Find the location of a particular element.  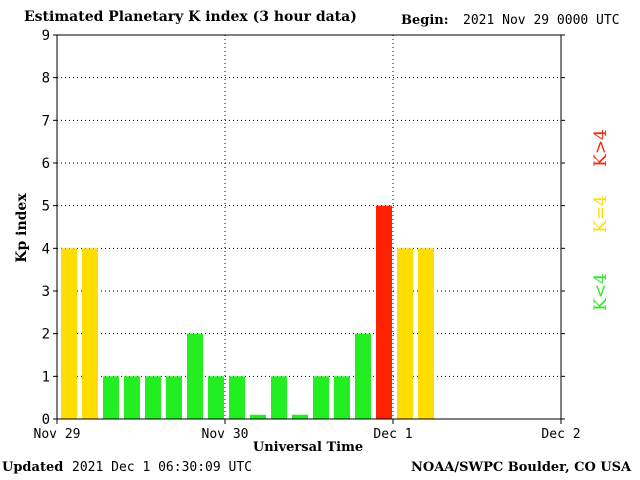

source-label: NOAA/SWPC Boulder, CO USA is located at coordinates (521, 467).